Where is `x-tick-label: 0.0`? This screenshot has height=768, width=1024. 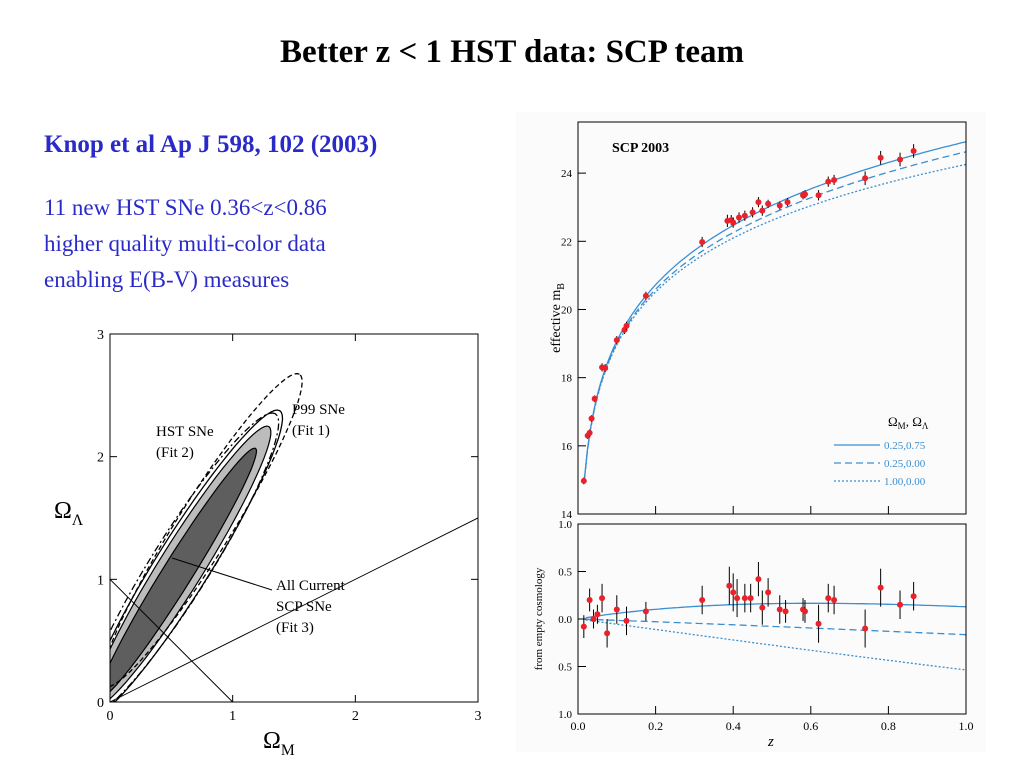 x-tick-label: 0.0 is located at coordinates (578, 726).